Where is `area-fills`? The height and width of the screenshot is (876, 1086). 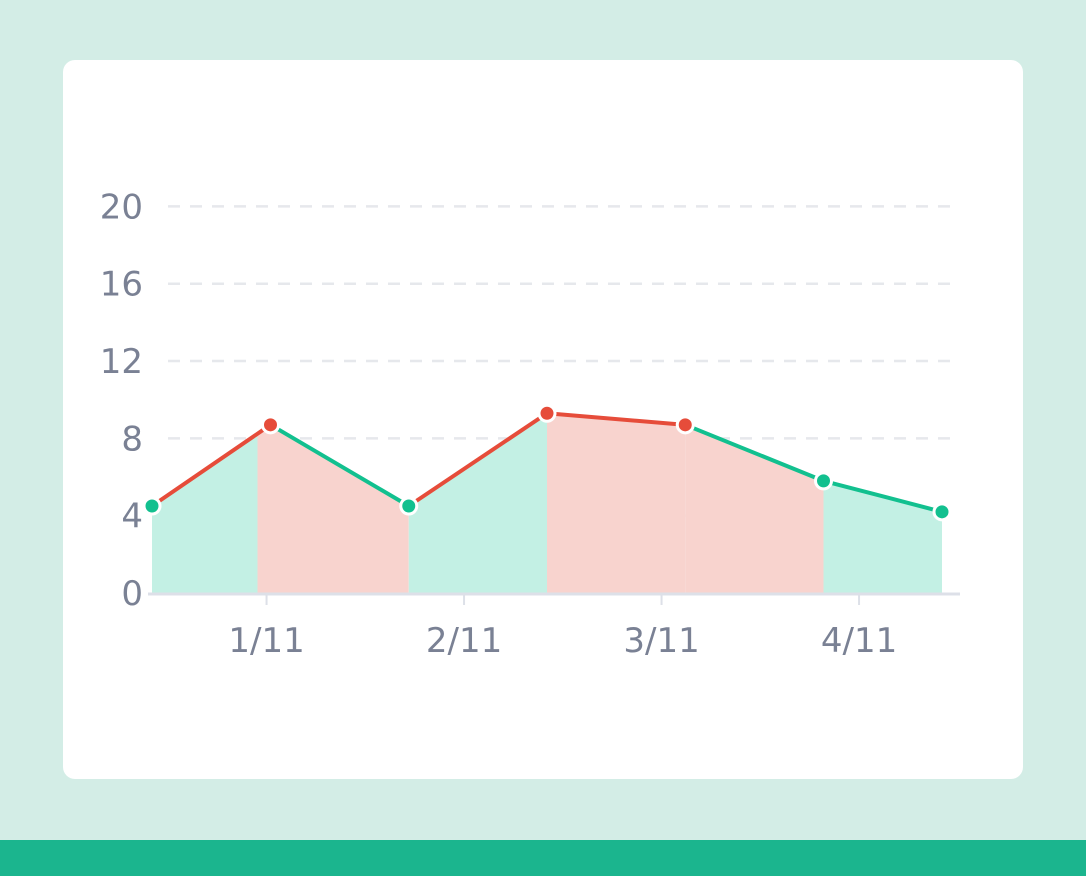 area-fills is located at coordinates (547, 503).